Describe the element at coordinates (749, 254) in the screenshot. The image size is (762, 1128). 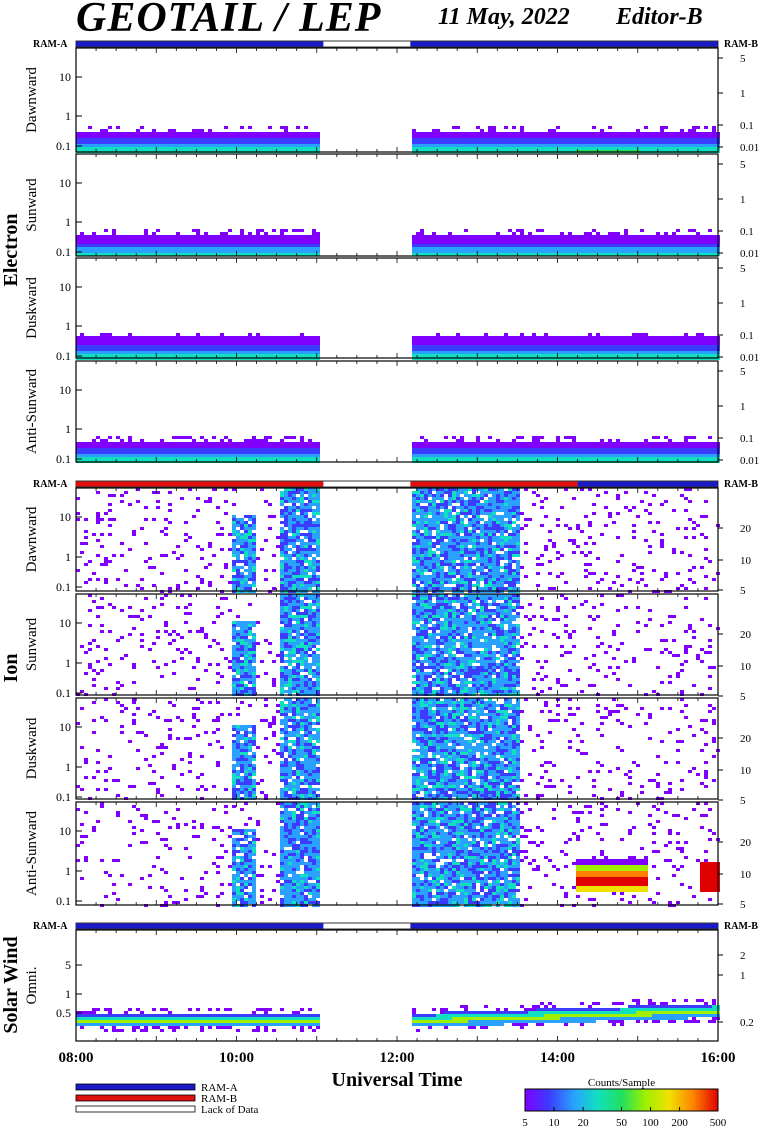
I see `y2-tick-label: 0.01` at that location.